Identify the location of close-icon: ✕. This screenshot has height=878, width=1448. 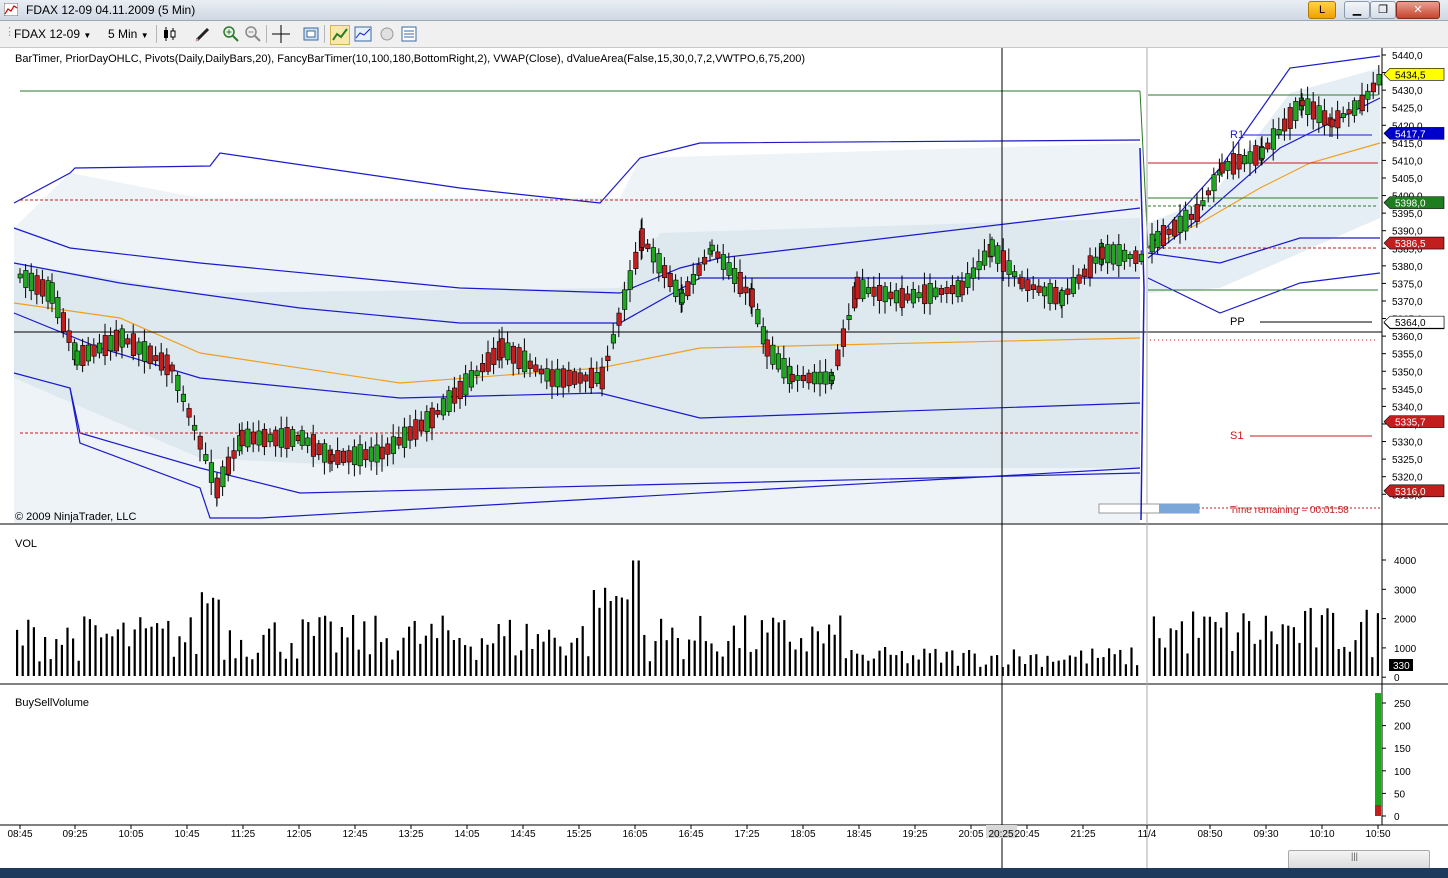
(1418, 10).